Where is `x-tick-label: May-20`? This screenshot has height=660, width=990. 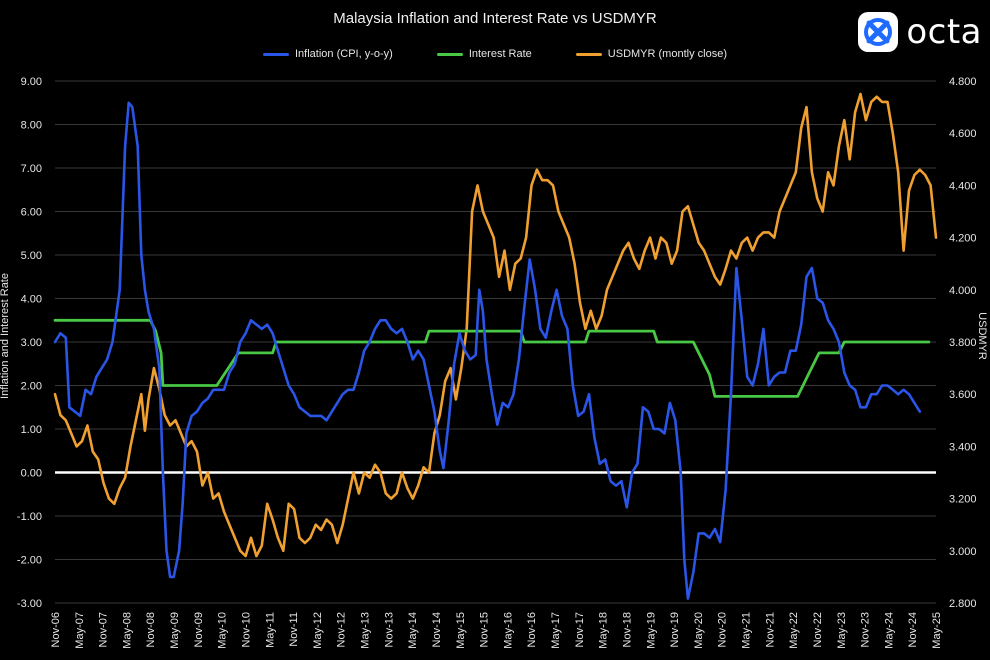
x-tick-label: May-20 is located at coordinates (699, 630).